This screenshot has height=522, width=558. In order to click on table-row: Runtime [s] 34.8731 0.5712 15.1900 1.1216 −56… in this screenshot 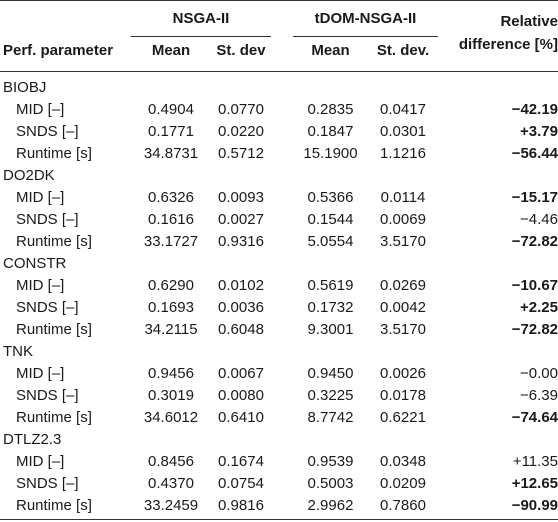, I will do `click(279, 154)`.